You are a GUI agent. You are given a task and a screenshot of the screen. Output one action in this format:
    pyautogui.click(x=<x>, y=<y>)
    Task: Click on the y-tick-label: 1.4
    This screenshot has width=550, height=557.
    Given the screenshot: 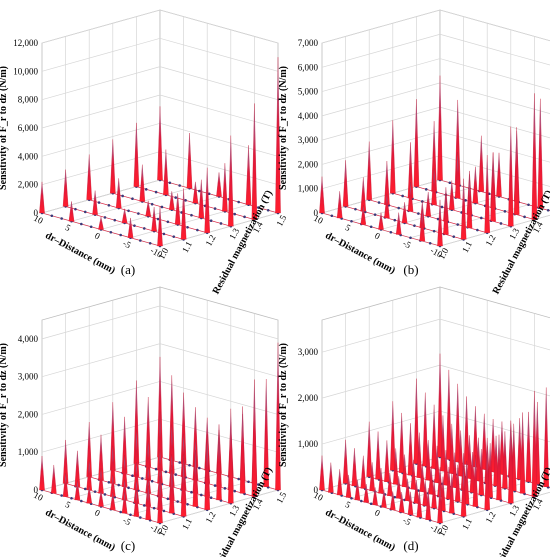 What is the action you would take?
    pyautogui.click(x=538, y=503)
    